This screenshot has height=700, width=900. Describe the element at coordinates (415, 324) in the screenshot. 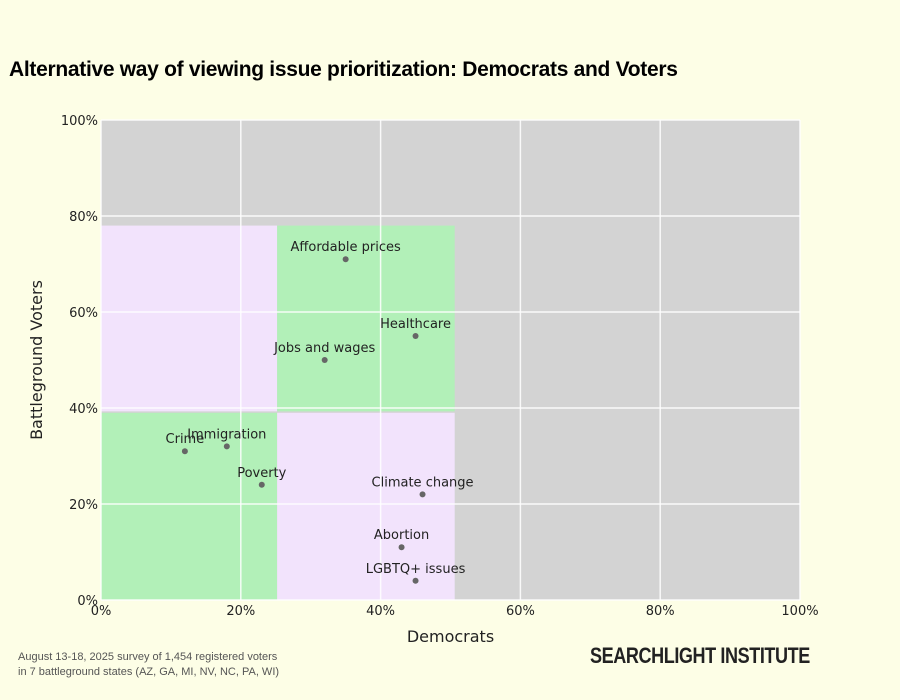

I see `data-label: Healthcare` at that location.